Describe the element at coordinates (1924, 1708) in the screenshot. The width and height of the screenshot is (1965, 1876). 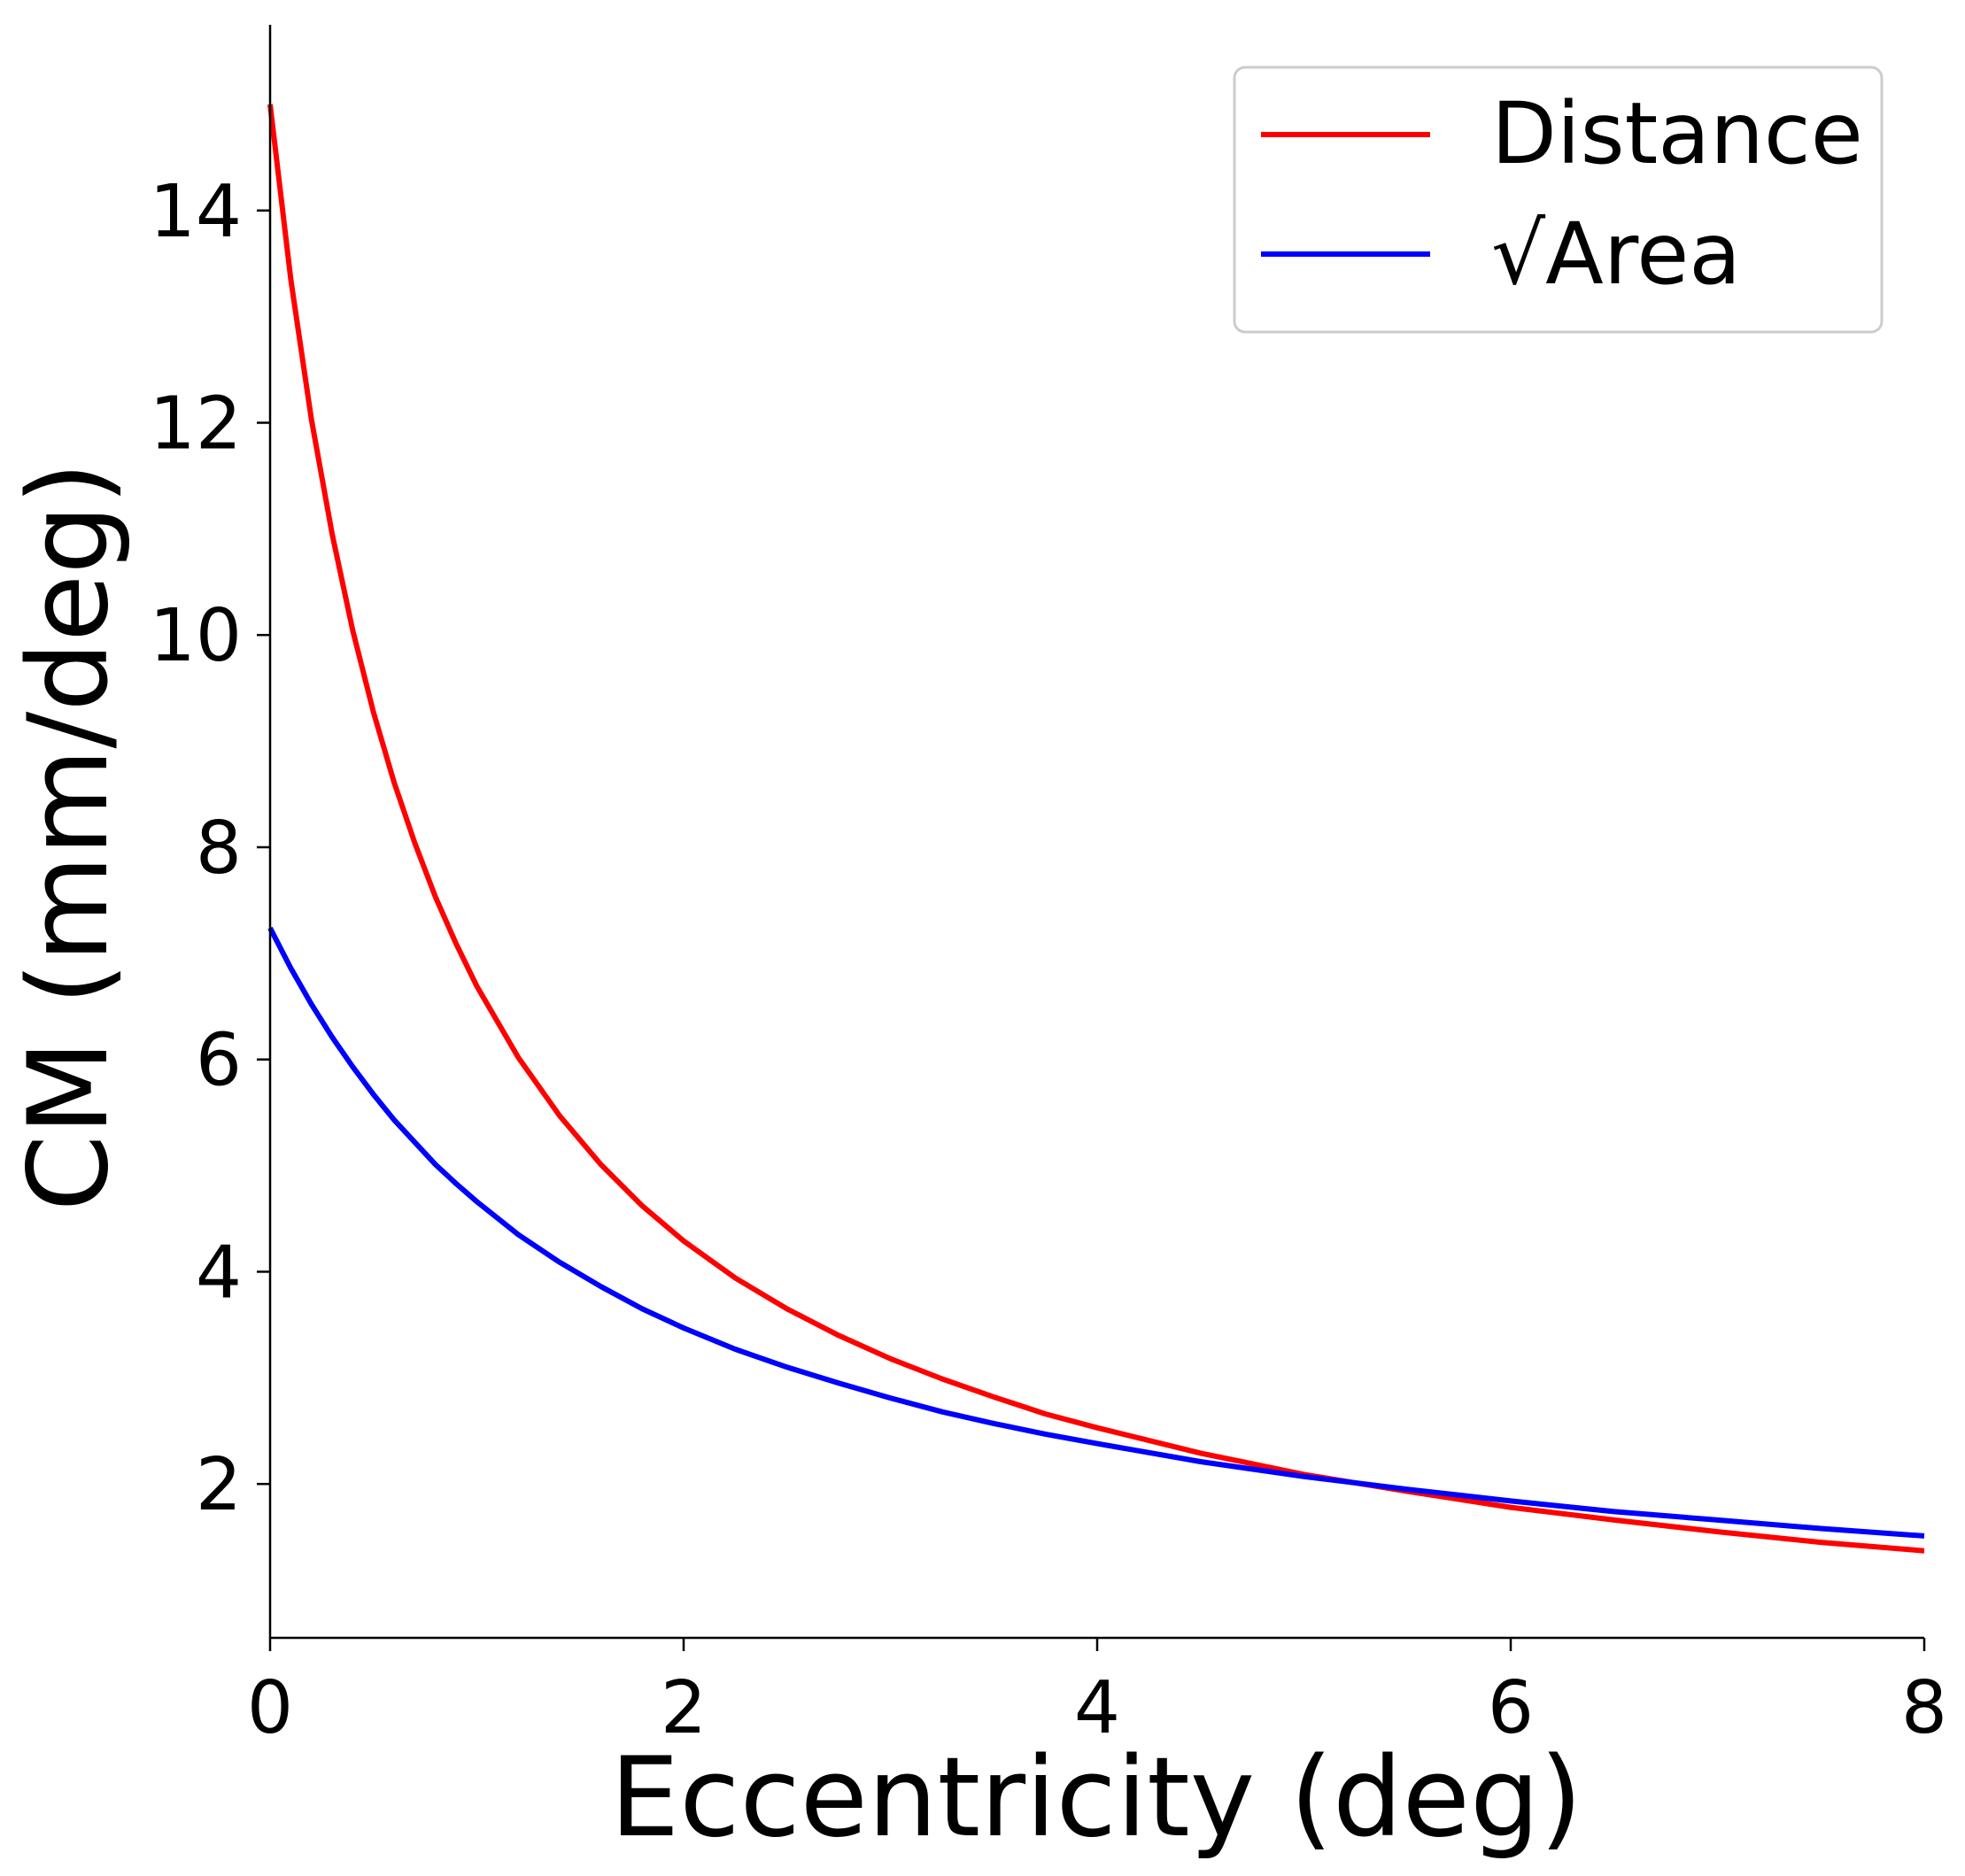
I see `x-tick-label: 8` at that location.